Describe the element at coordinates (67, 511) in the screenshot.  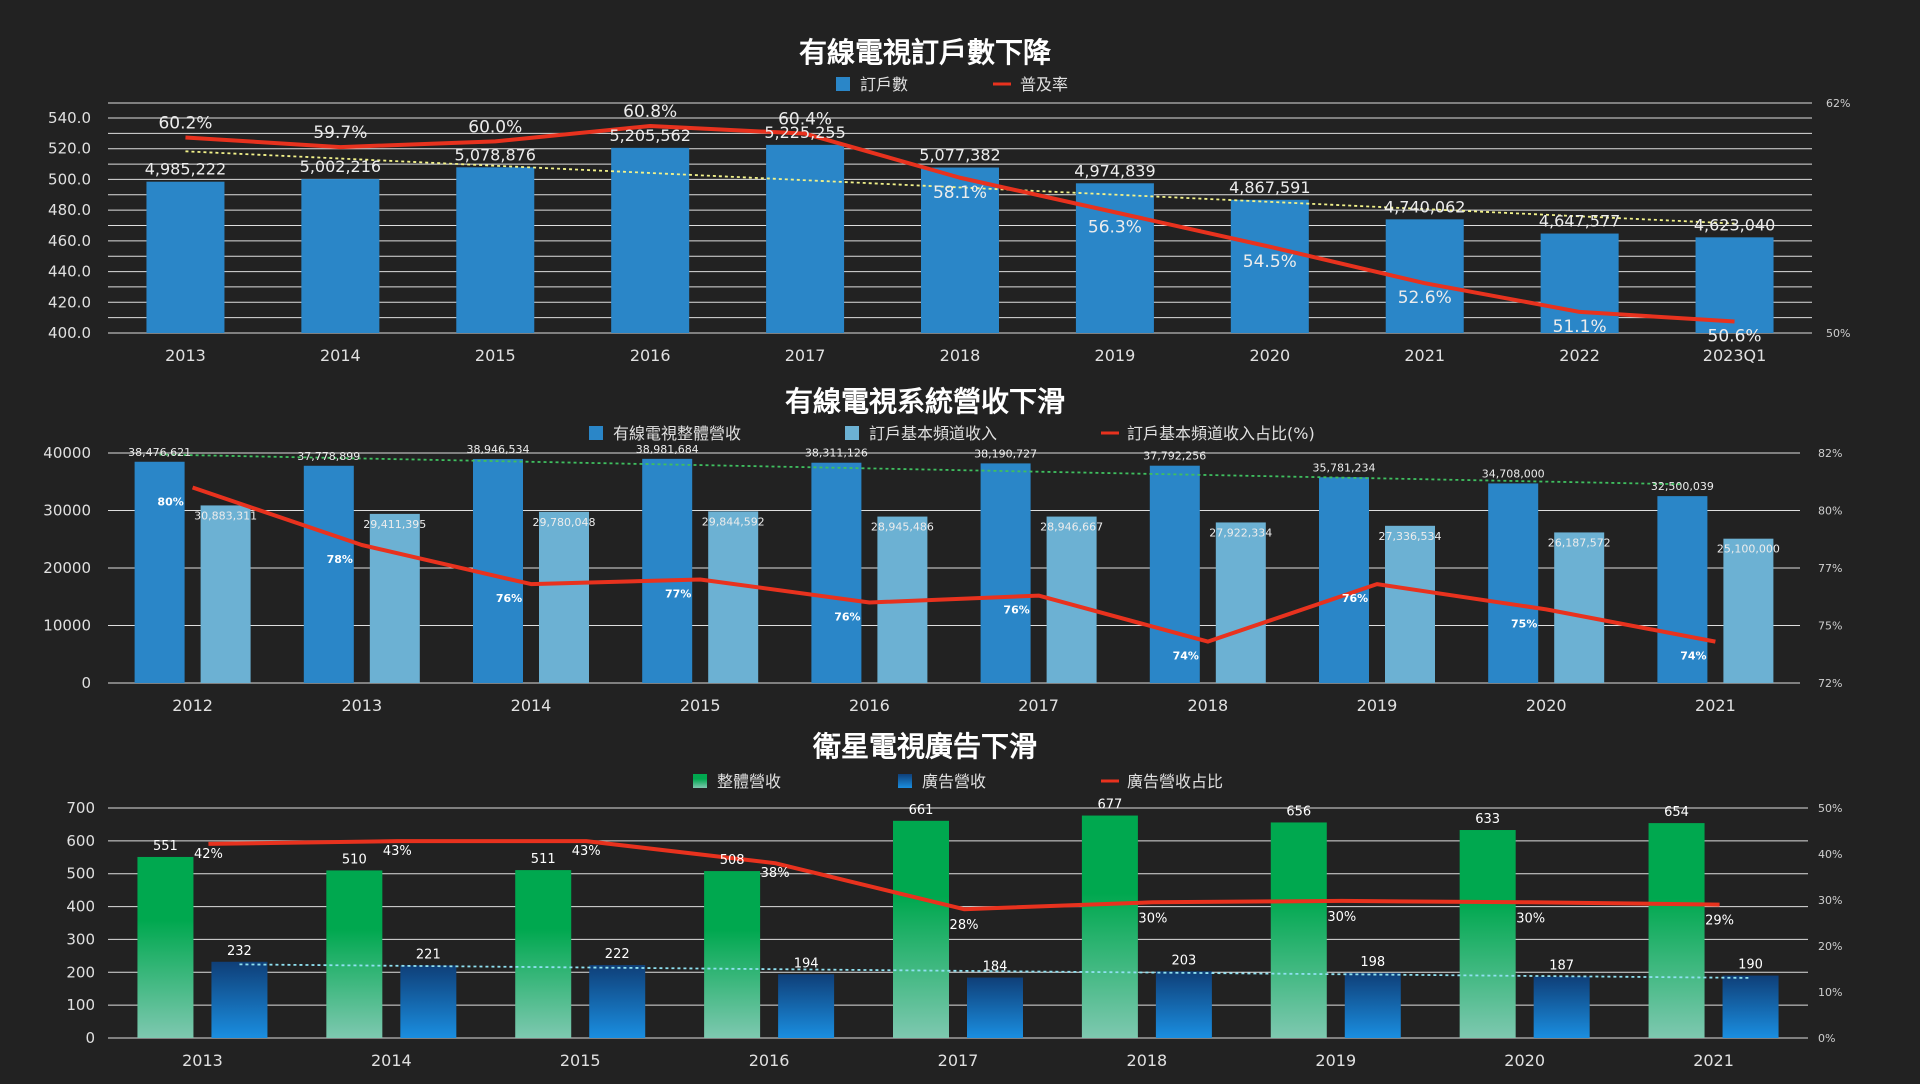
I see `y-tick-label: 30000` at that location.